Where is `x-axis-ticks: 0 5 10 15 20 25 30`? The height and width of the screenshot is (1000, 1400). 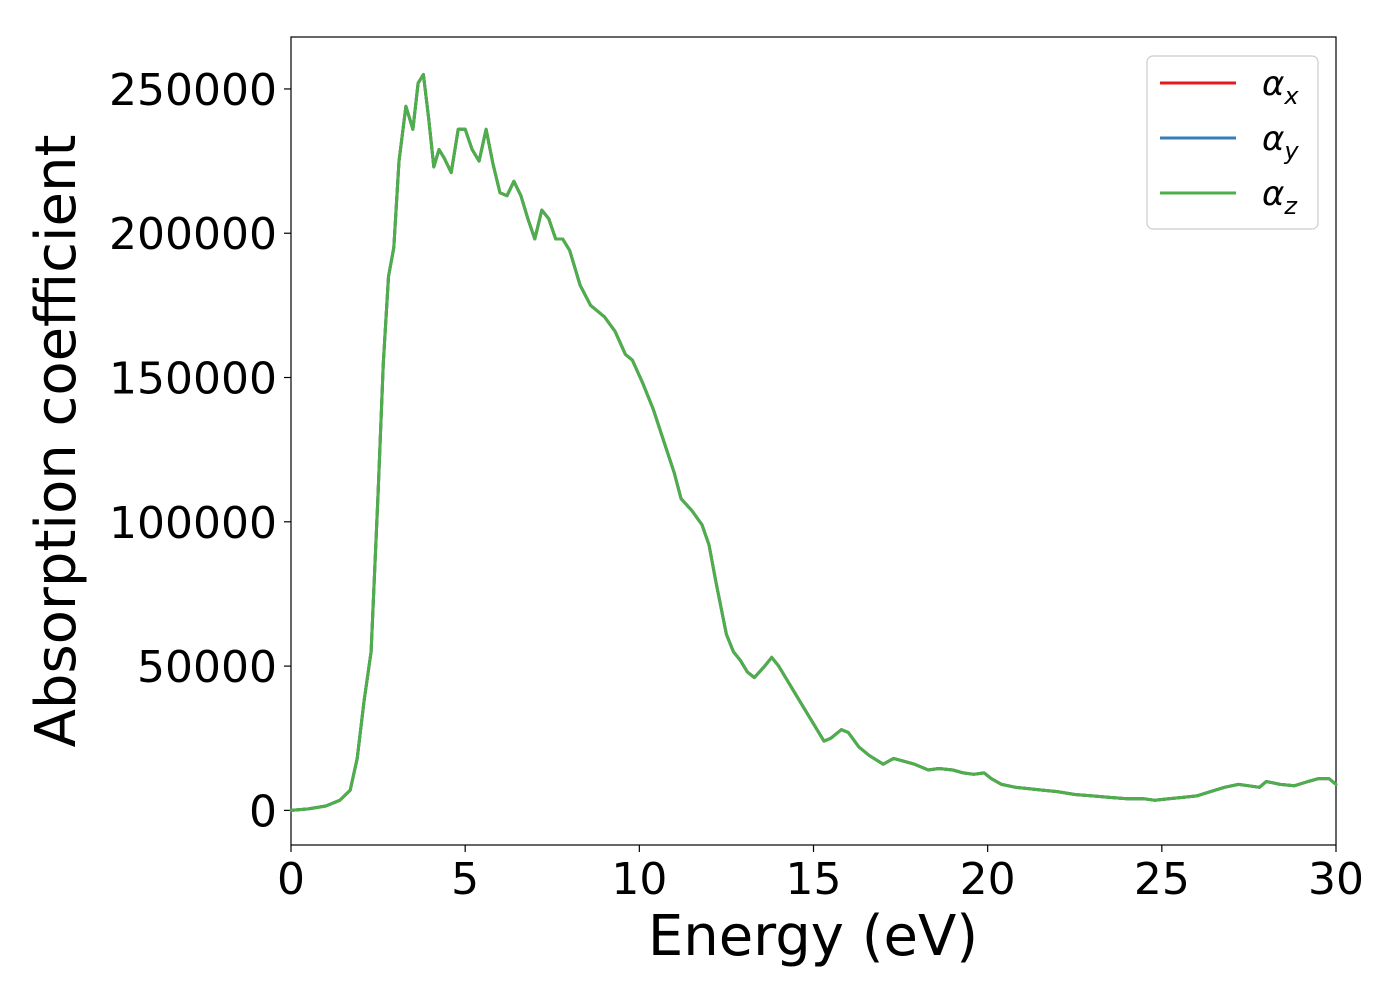 x-axis-ticks: 0 5 10 15 20 25 30 is located at coordinates (820, 875).